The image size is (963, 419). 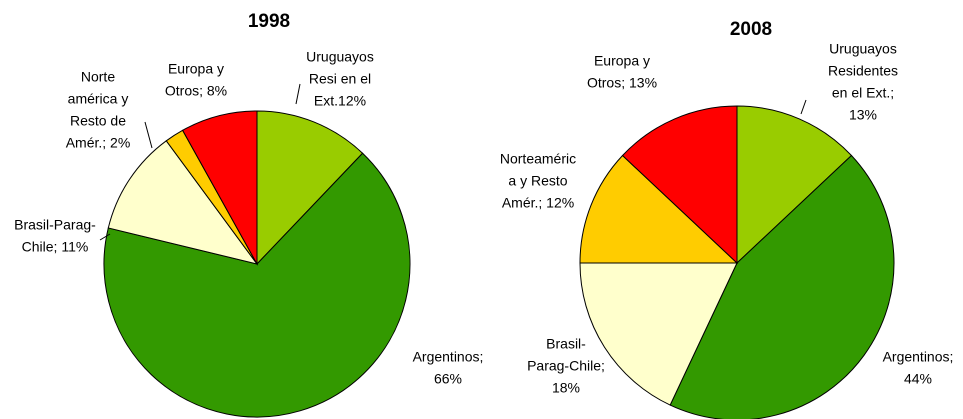 I want to click on slice-label: 18%, so click(x=566, y=388).